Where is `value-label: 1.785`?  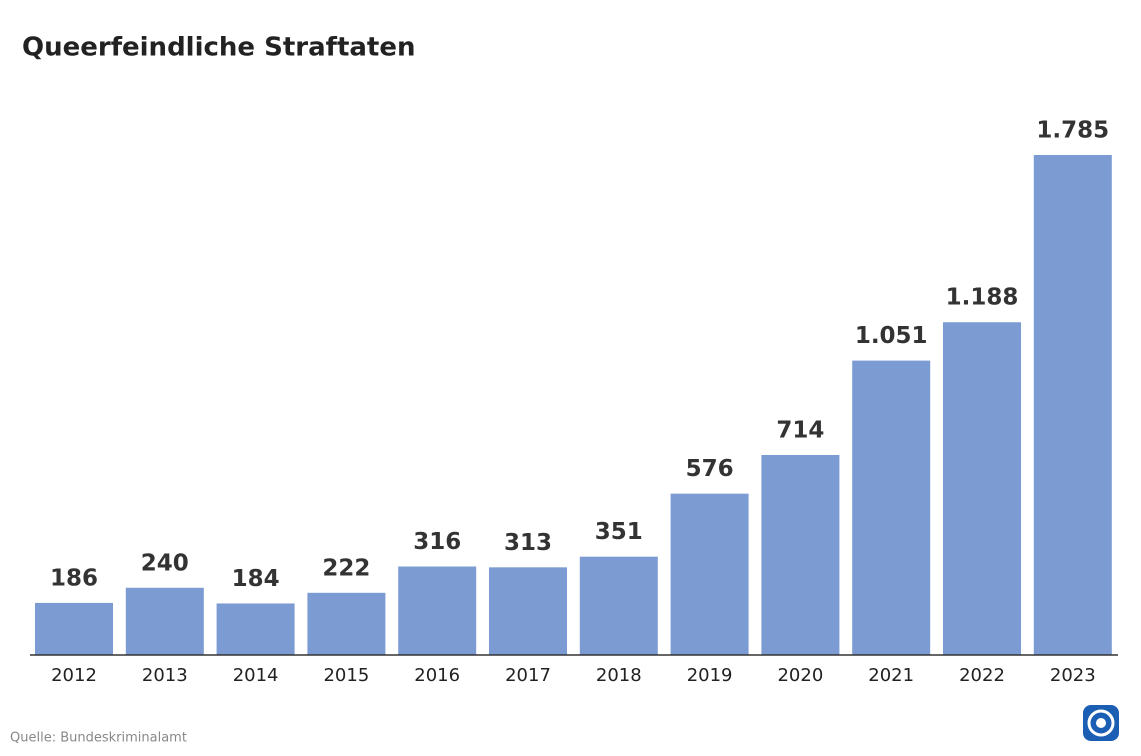
value-label: 1.785 is located at coordinates (1072, 131).